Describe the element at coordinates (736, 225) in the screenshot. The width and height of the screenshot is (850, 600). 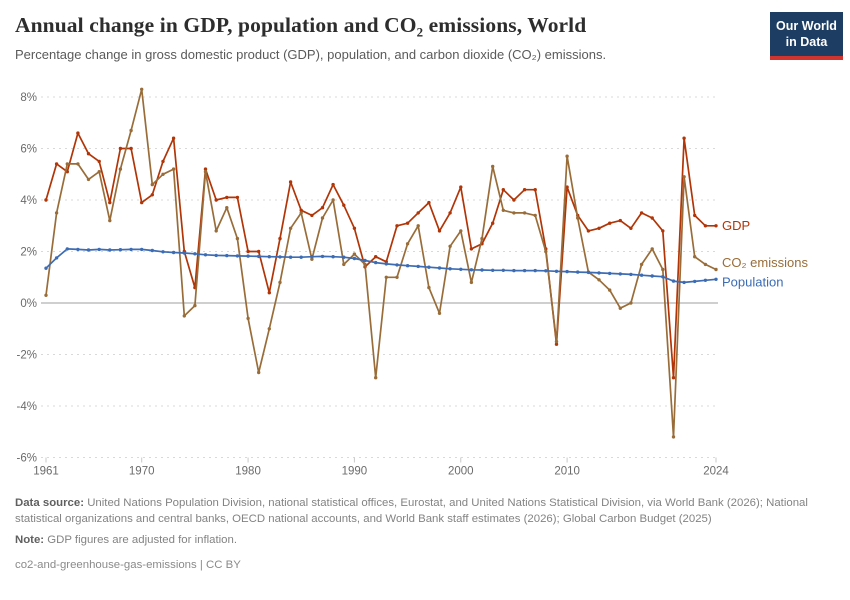
I see `legend-label: GDP` at that location.